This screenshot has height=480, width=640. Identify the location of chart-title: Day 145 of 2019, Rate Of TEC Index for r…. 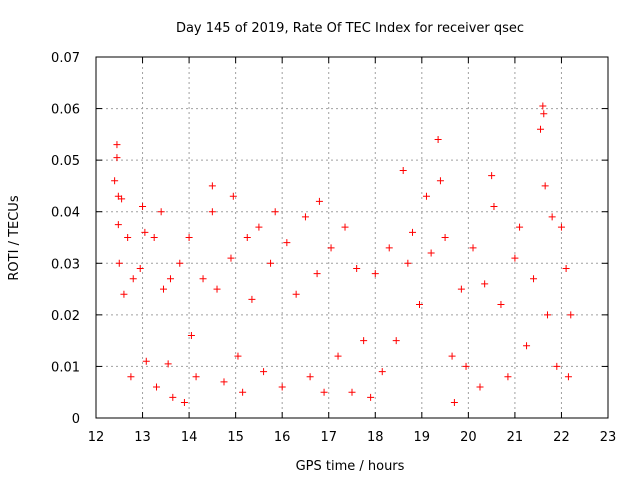
(350, 28).